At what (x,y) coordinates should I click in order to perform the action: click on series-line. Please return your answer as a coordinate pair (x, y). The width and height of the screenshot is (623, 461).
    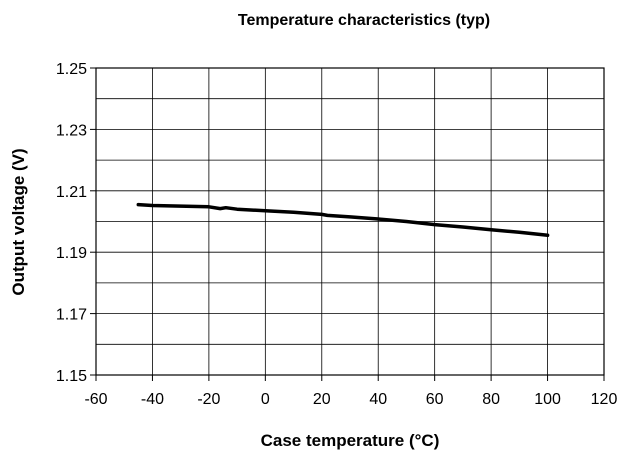
    Looking at the image, I should click on (343, 220).